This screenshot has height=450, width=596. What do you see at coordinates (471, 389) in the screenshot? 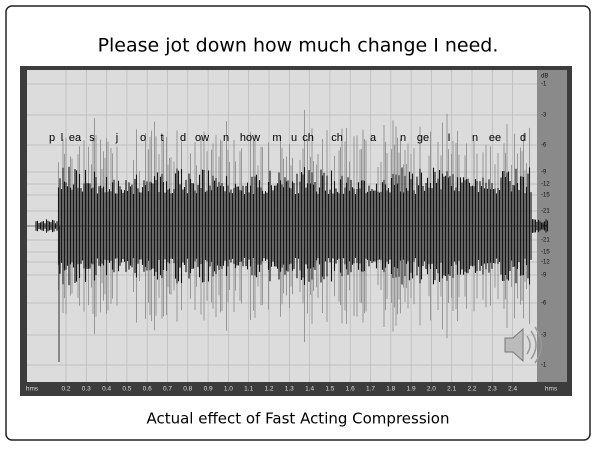
I see `time-label: 2.2` at bounding box center [471, 389].